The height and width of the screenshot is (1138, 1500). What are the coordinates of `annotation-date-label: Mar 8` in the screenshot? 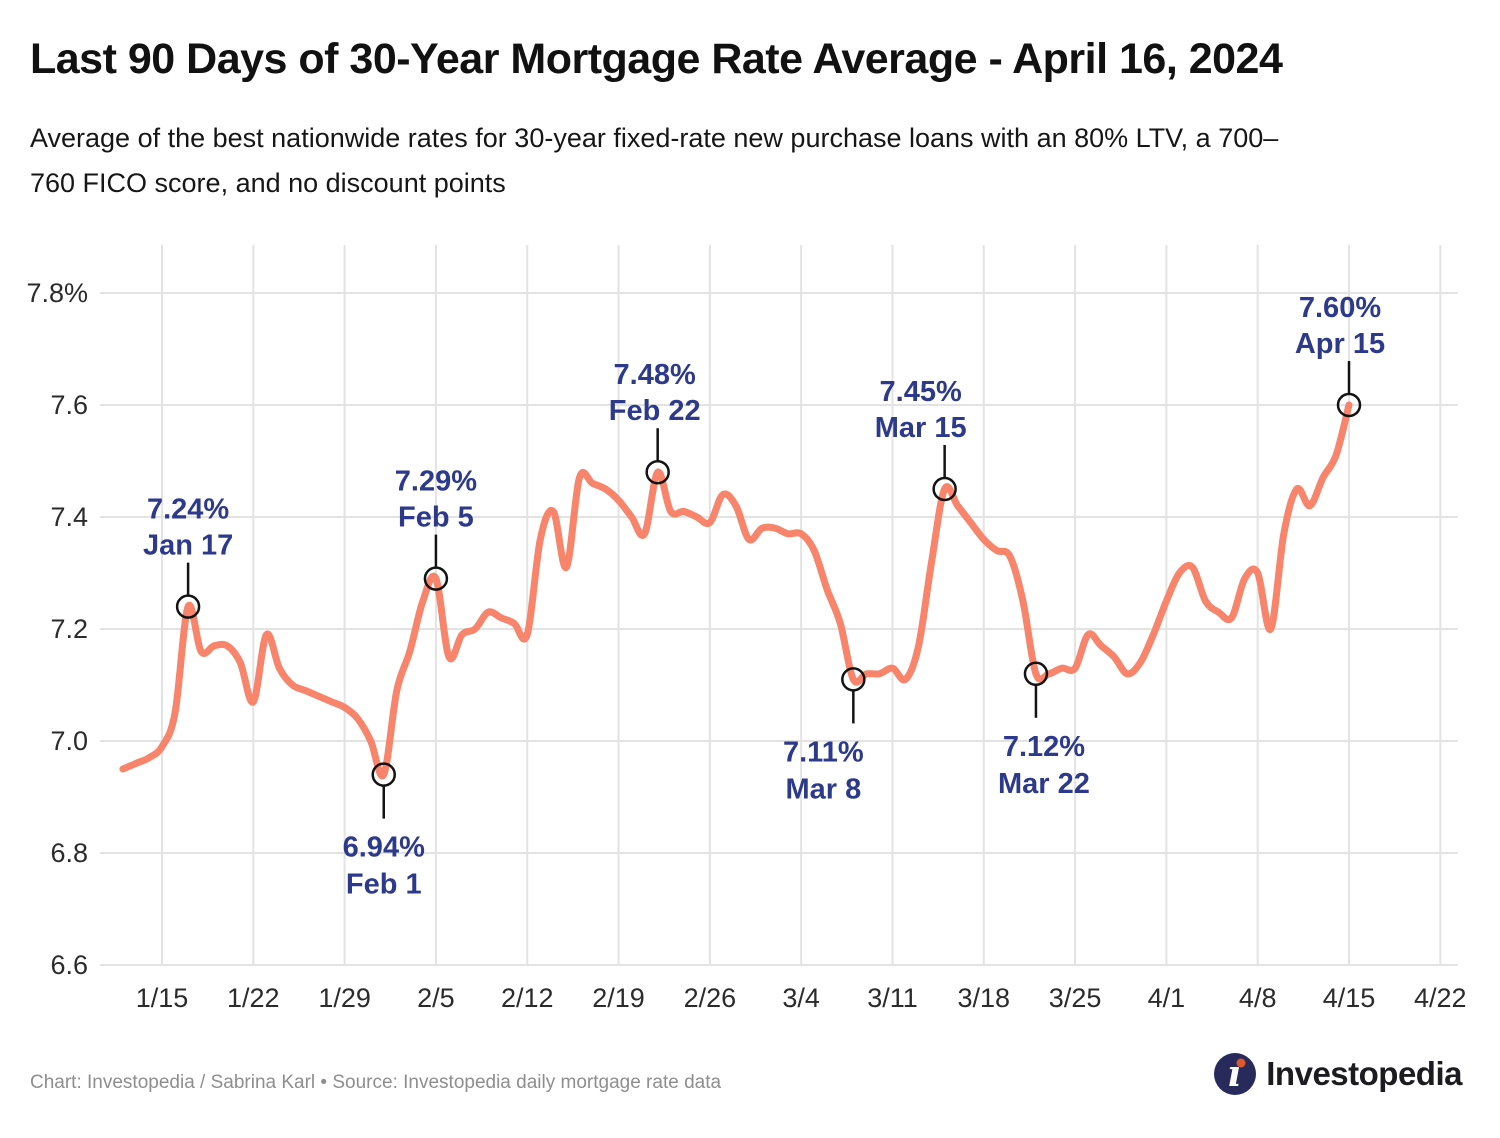 It's located at (823, 789).